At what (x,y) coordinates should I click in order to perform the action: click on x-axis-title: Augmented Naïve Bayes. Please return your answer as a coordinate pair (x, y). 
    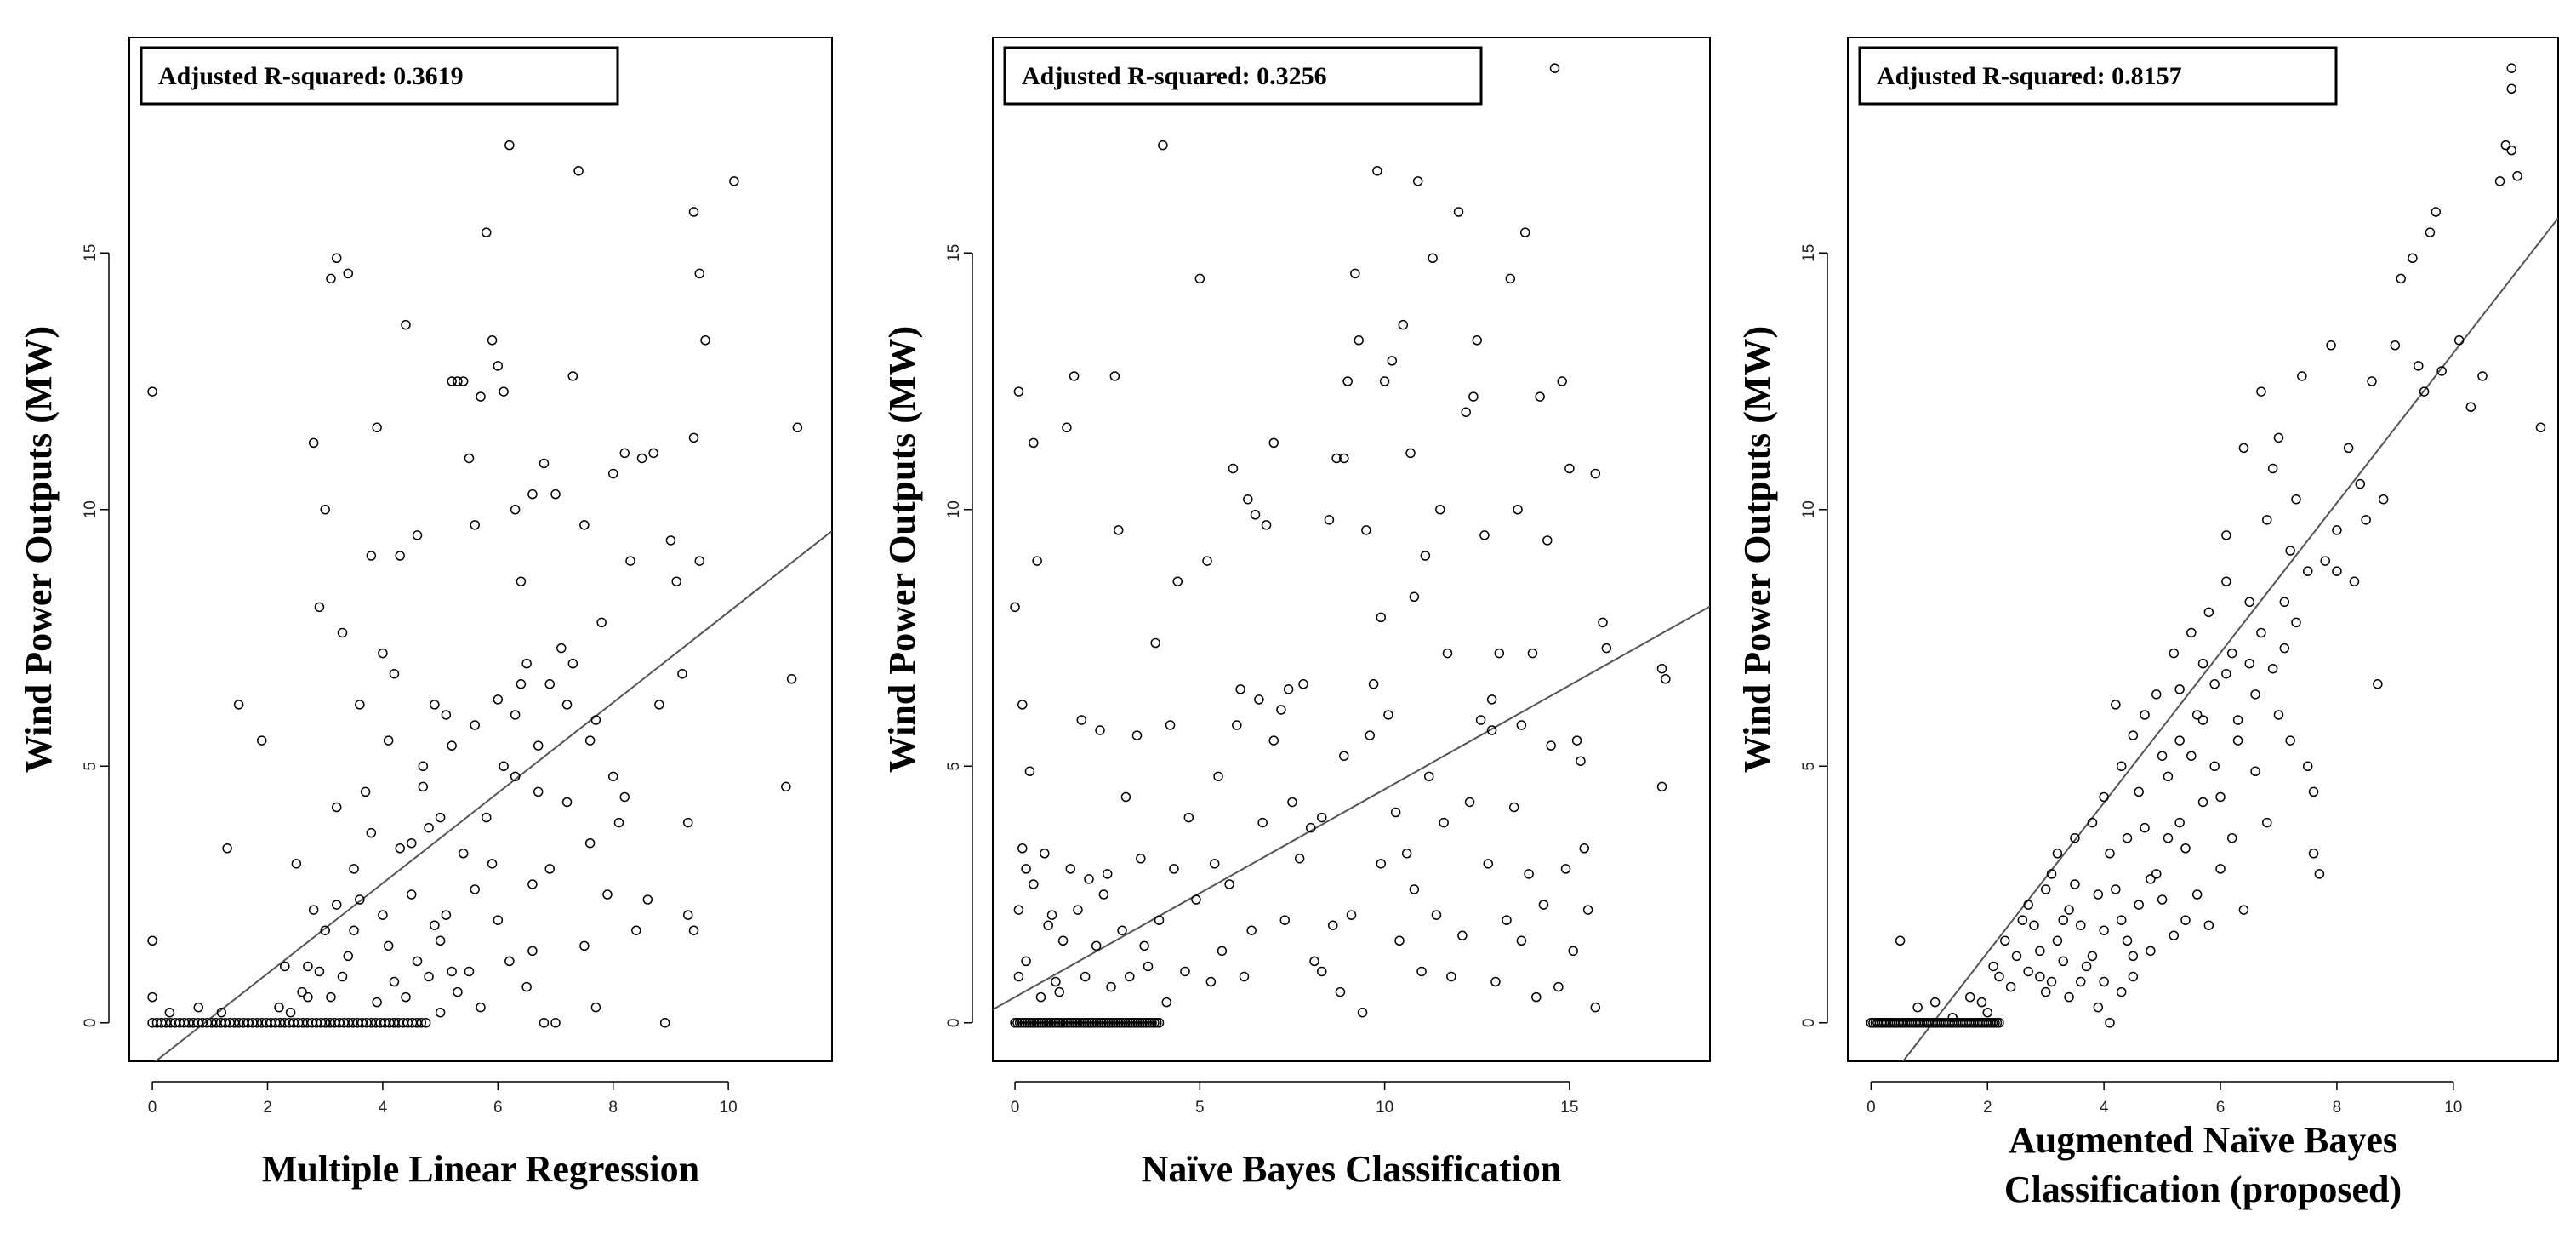
    Looking at the image, I should click on (2203, 1140).